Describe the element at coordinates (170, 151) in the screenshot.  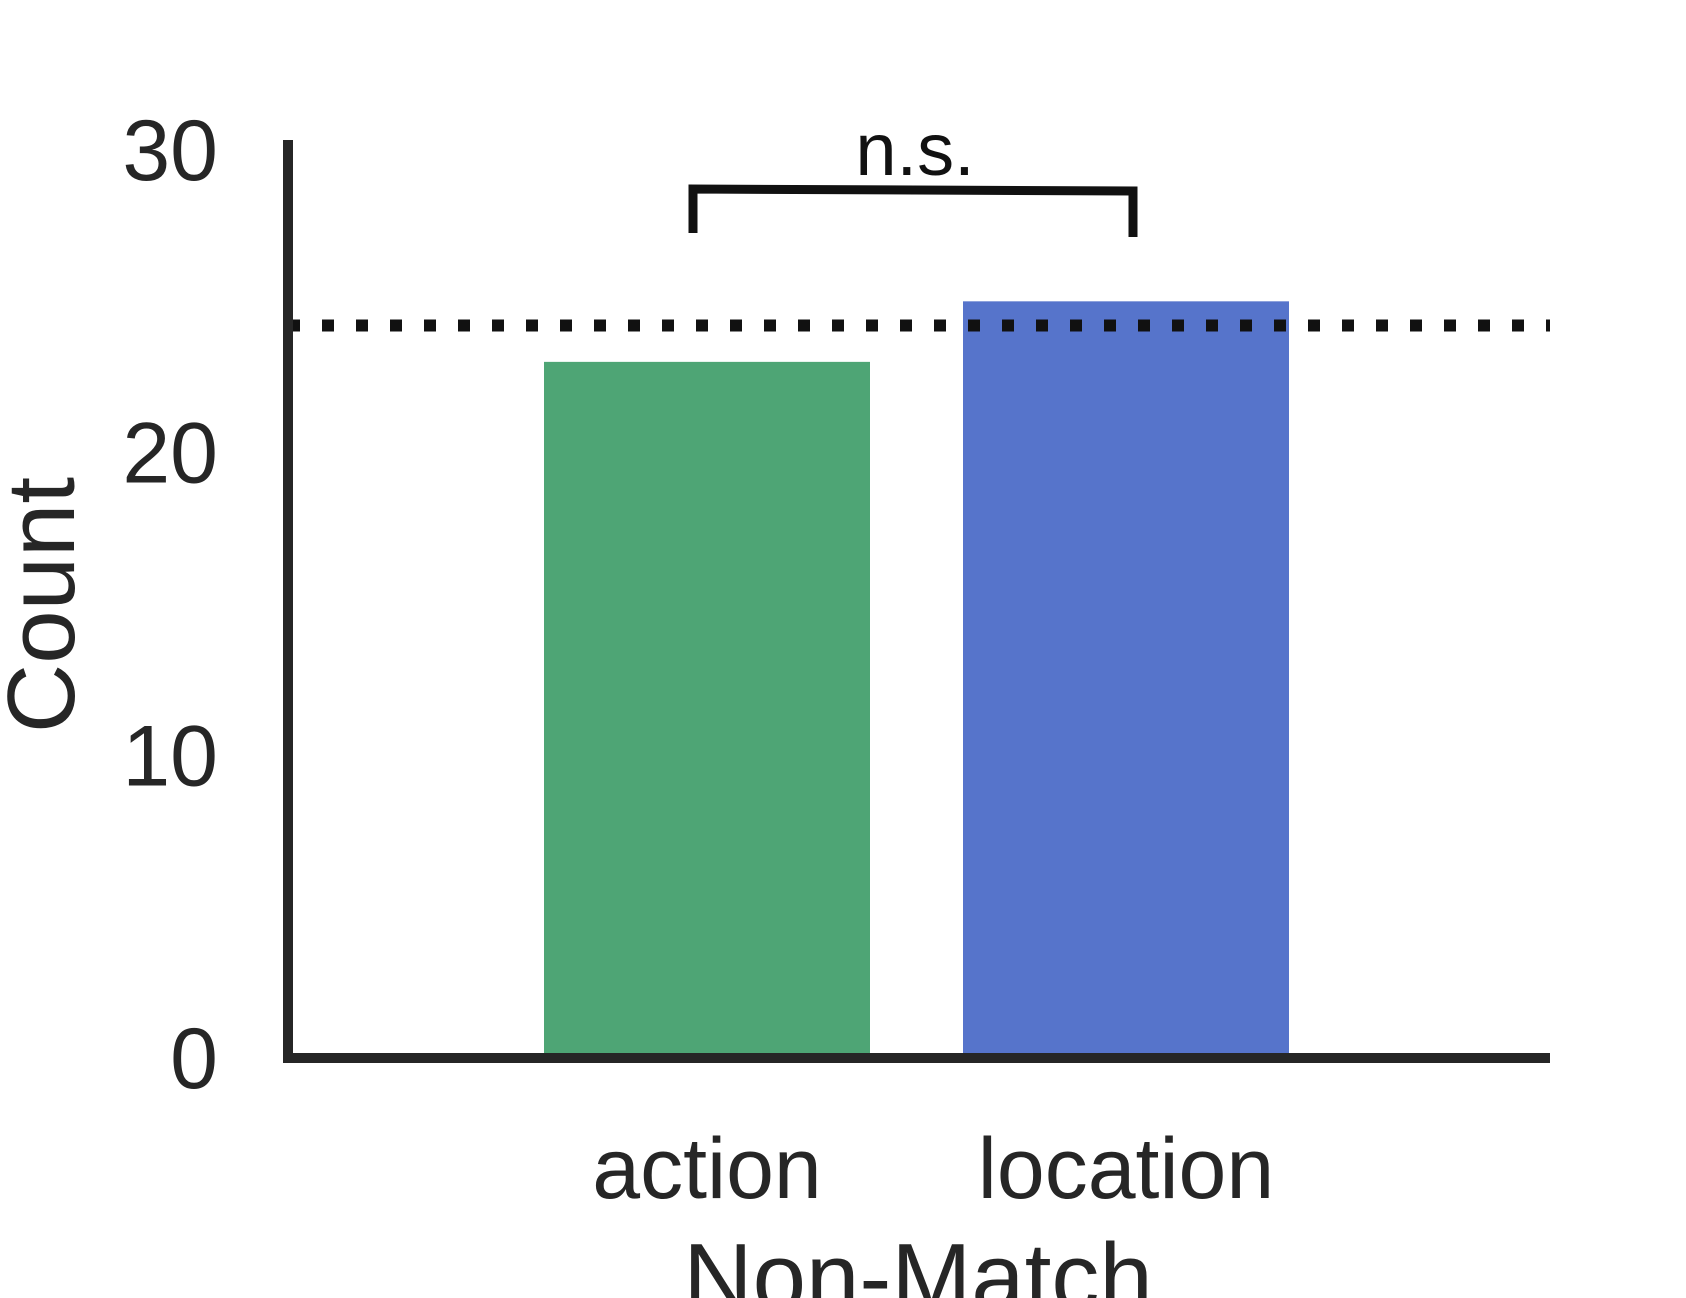
I see `y-tick-label: 30` at that location.